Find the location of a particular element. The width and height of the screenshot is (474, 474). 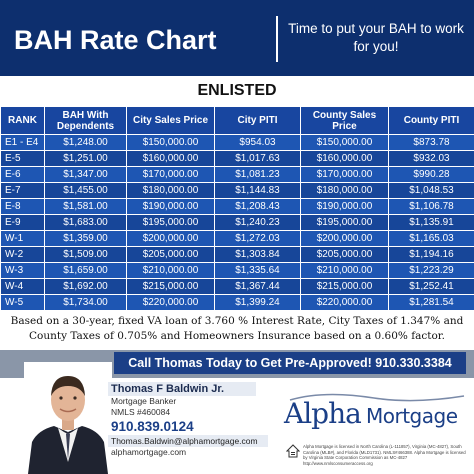

logo-mortgage-text: Mortgage is located at coordinates (412, 416).